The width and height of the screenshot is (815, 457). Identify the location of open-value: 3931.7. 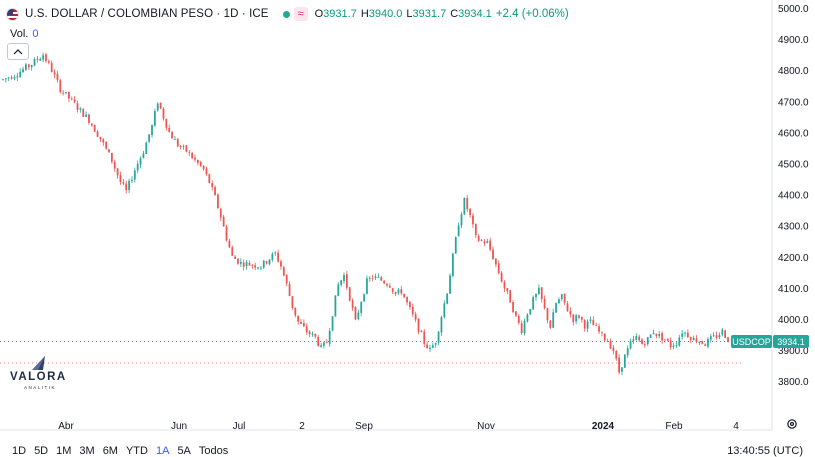
(340, 14).